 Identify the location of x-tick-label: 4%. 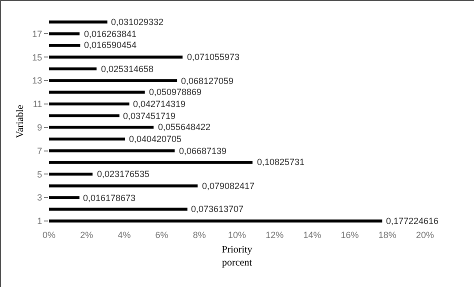
(124, 235).